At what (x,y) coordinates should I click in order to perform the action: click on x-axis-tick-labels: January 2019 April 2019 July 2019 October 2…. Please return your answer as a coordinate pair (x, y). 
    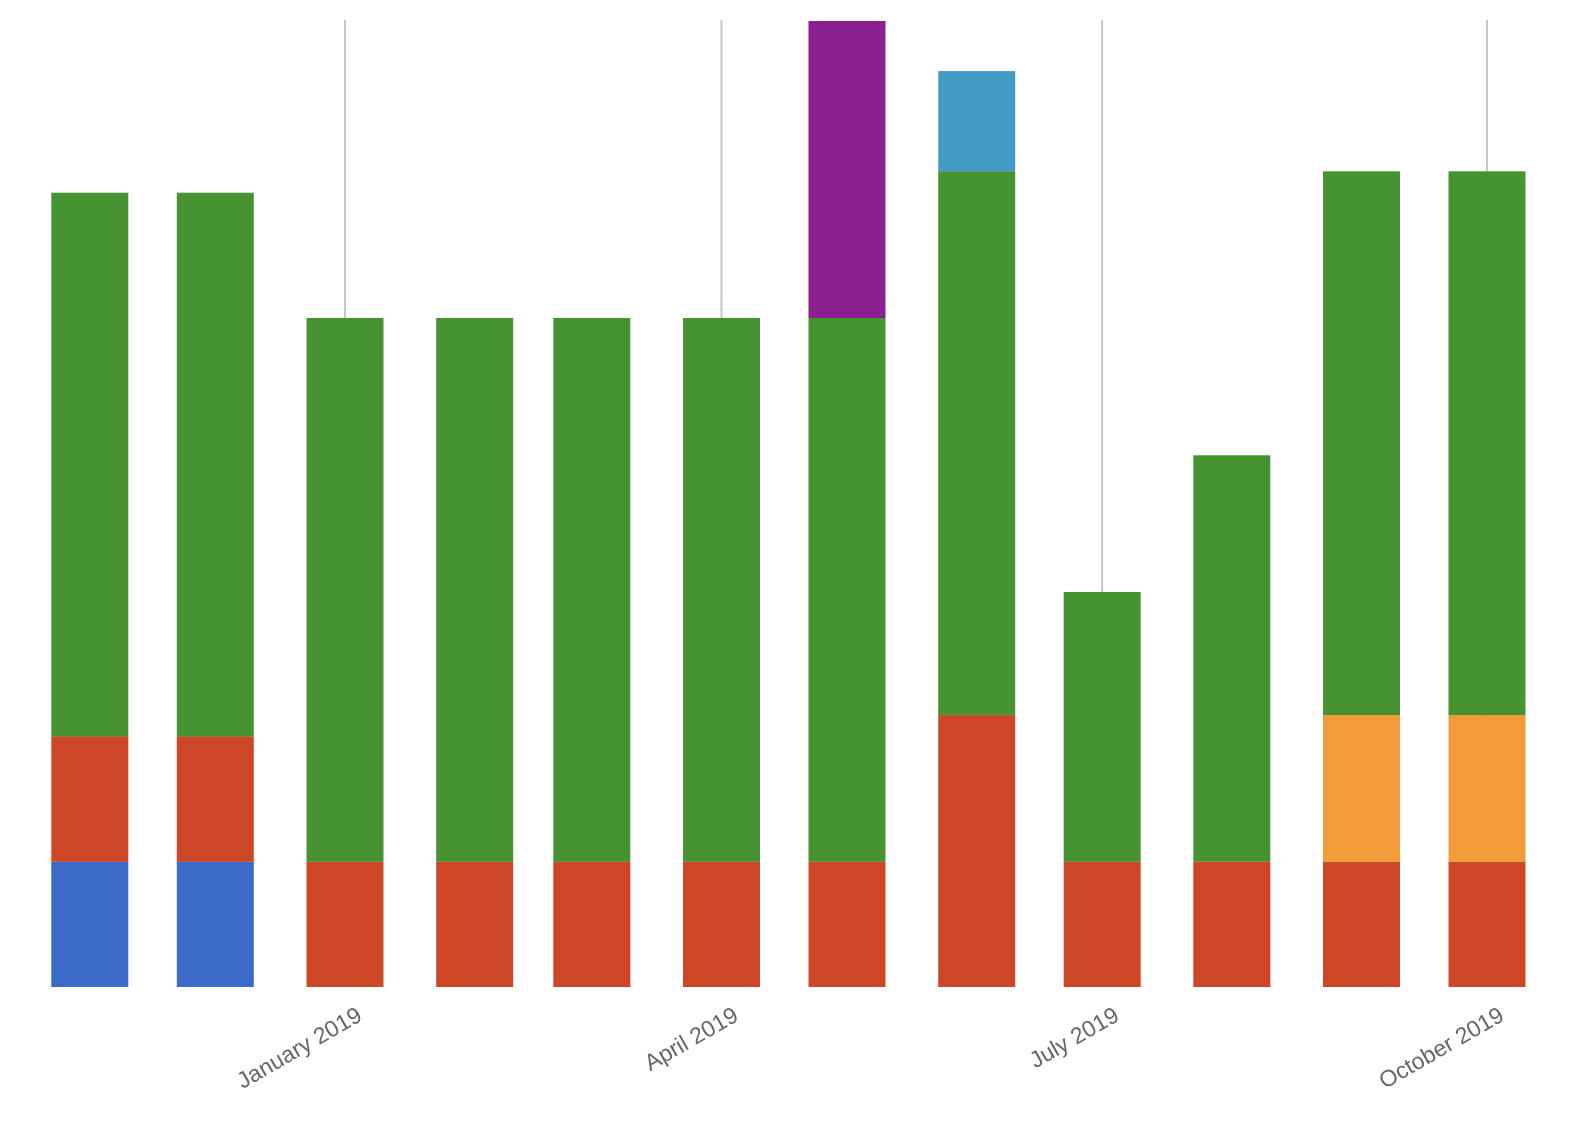
    Looking at the image, I should click on (870, 1047).